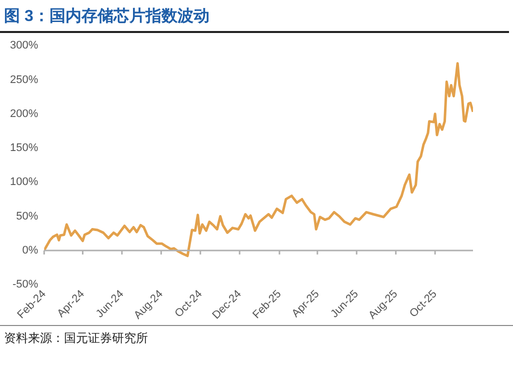 Image resolution: width=513 pixels, height=387 pixels. I want to click on y-tick-label: 150%, so click(24, 148).